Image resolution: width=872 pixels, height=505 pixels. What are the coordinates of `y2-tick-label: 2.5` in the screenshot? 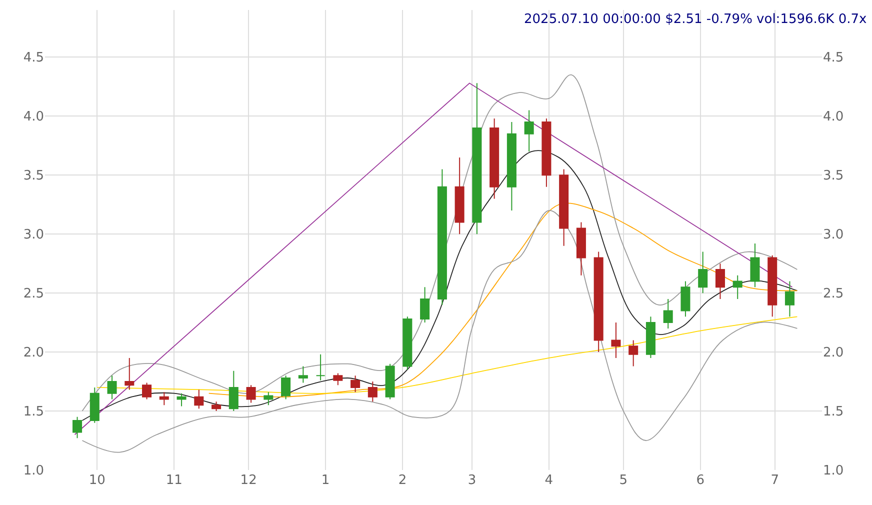 It's located at (833, 294).